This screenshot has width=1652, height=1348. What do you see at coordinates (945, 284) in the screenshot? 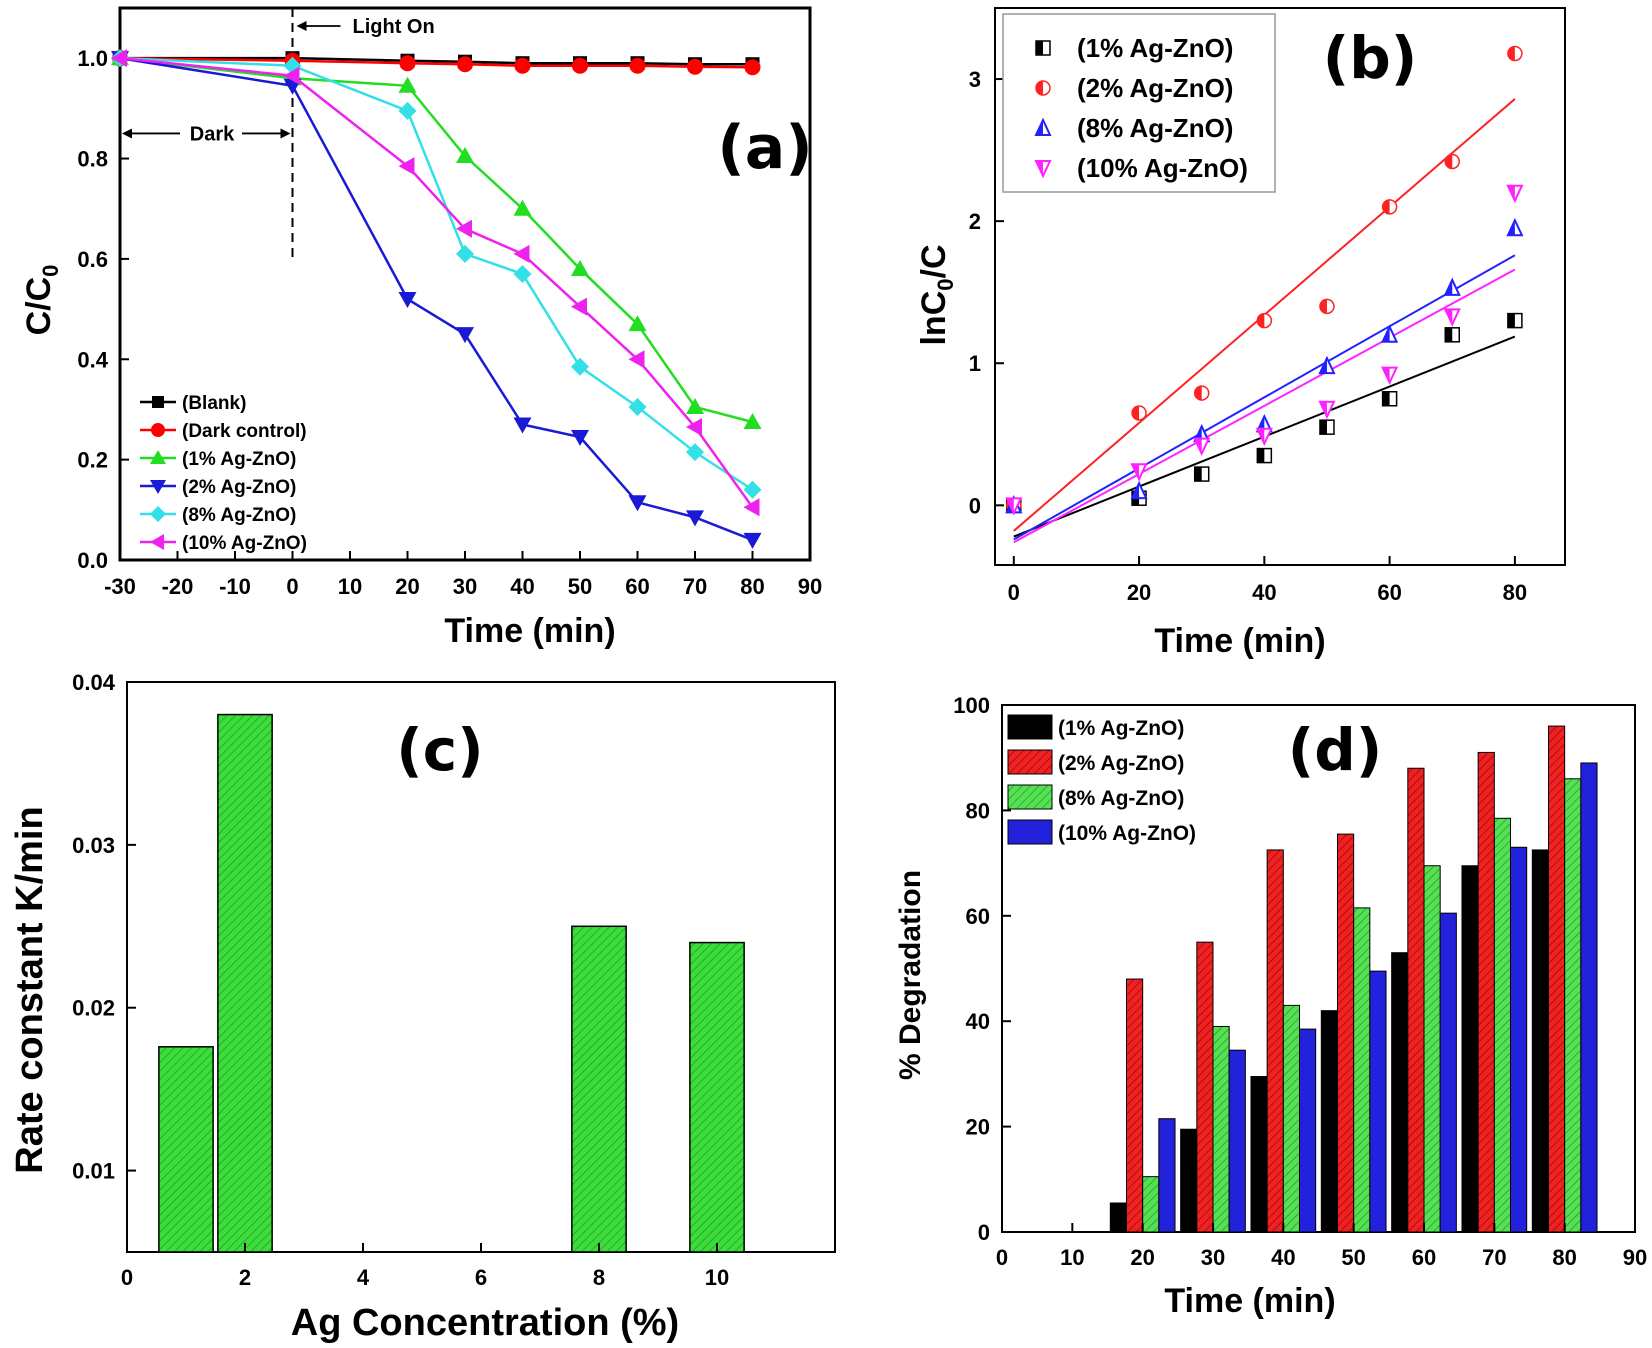
I see `panel-b-ylabel-sub: 0` at bounding box center [945, 284].